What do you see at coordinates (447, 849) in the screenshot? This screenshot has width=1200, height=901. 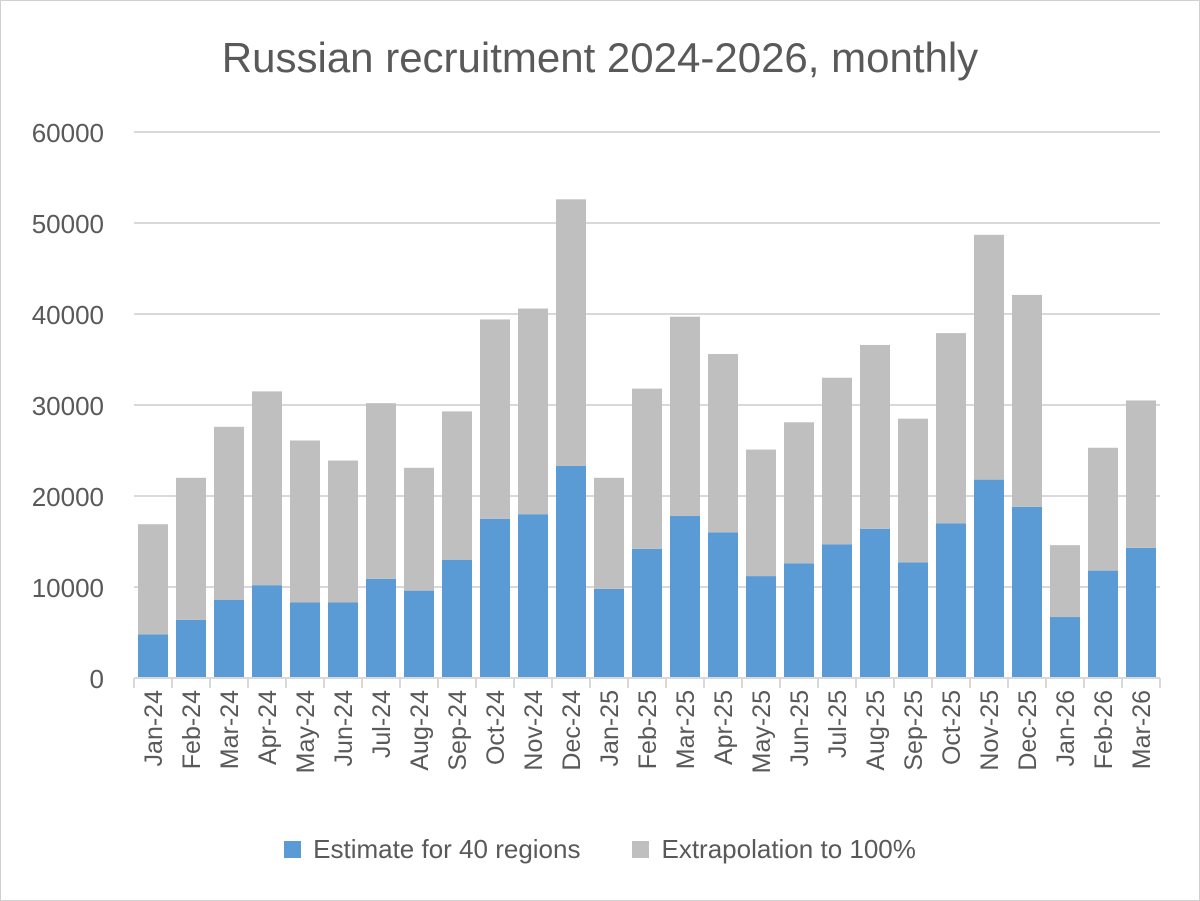 I see `legend-label-estimate: Estimate for 40 regions` at bounding box center [447, 849].